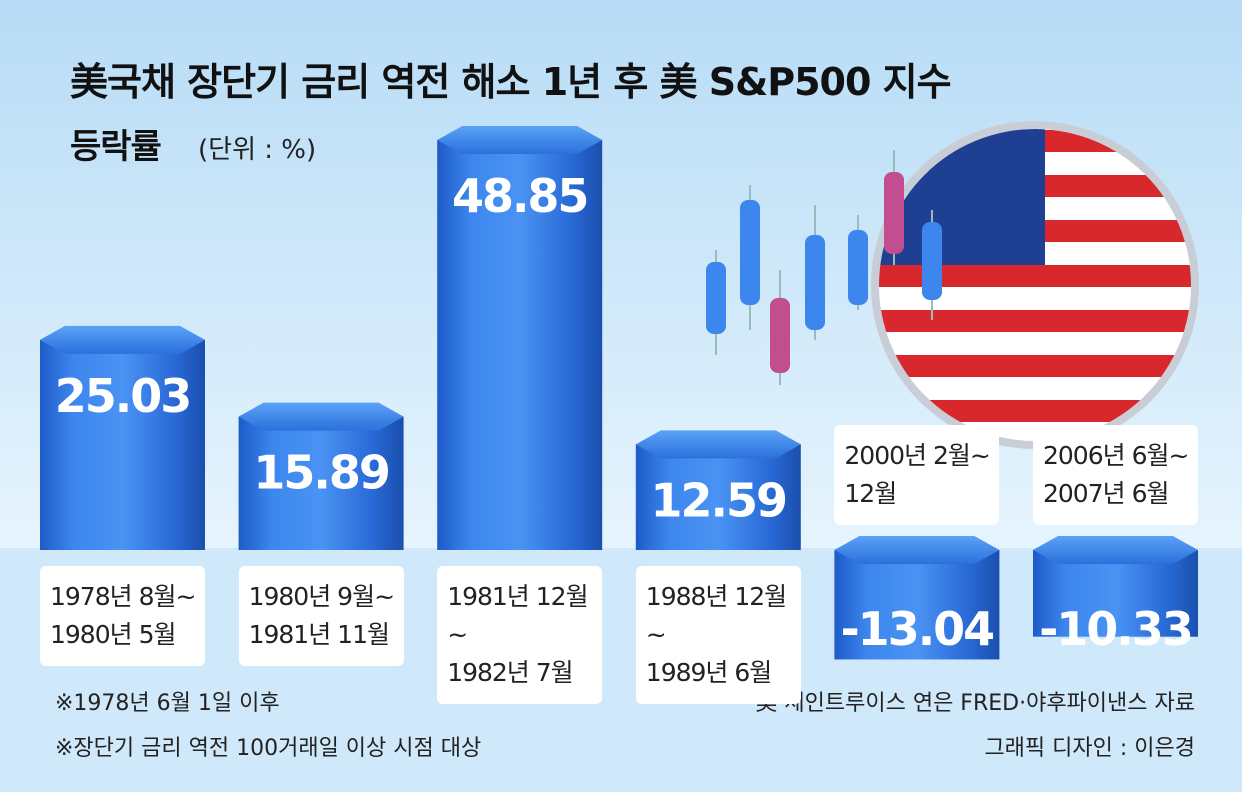  What do you see at coordinates (510, 82) in the screenshot?
I see `chart-title: 美국채 장단기 금리 역전 해소 1년 후 美 S&P500 지수` at bounding box center [510, 82].